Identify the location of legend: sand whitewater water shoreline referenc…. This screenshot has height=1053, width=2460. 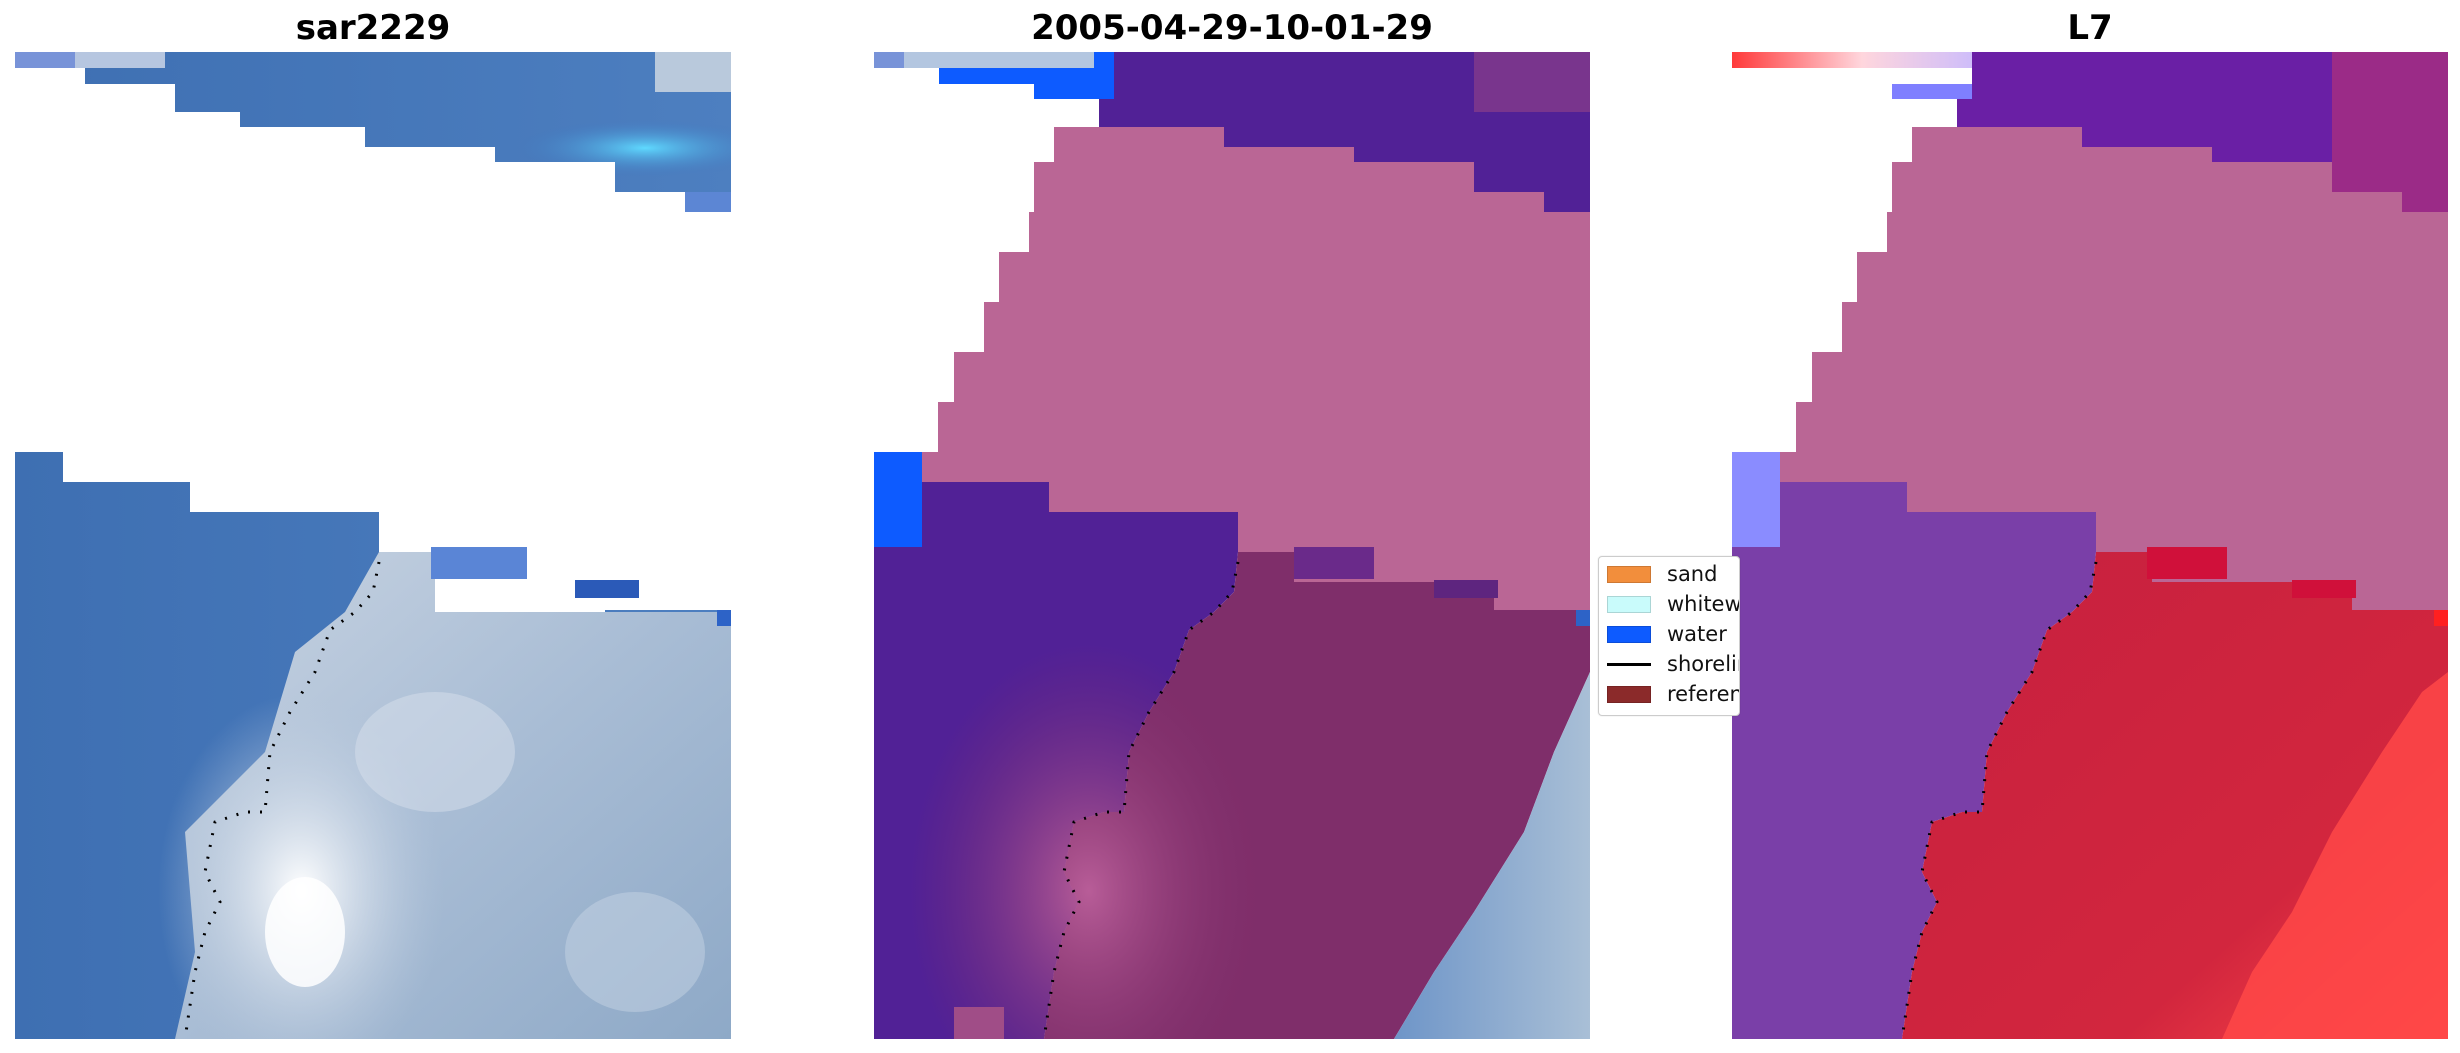
(1669, 636).